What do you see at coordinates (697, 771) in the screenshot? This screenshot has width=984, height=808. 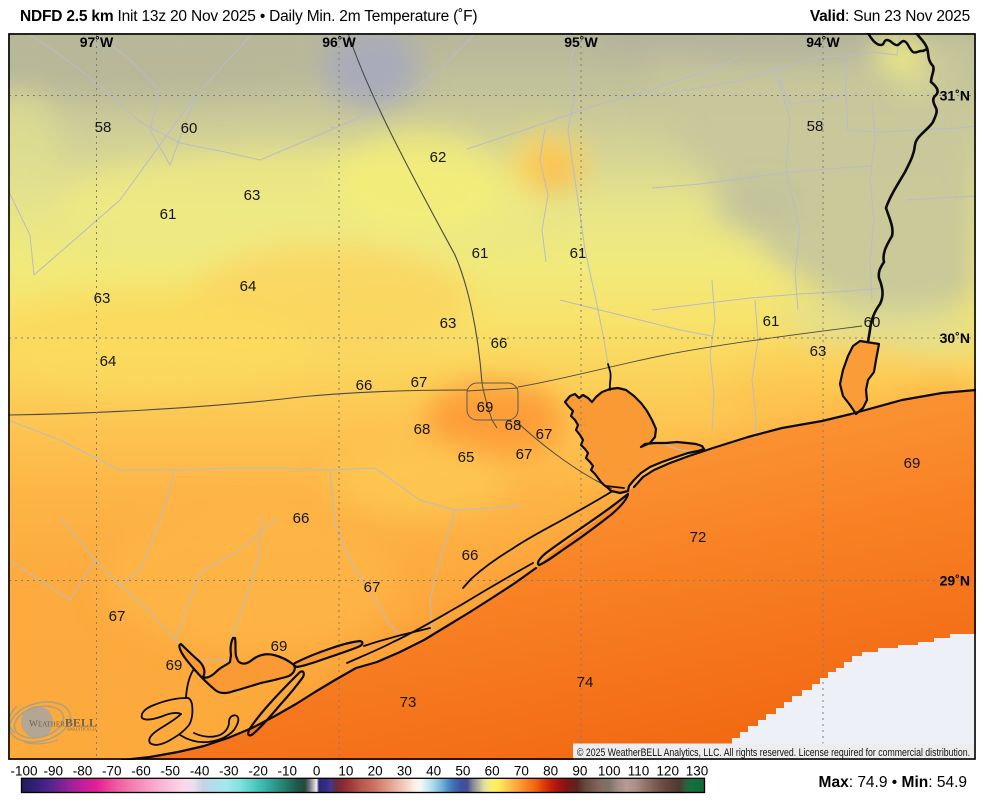 I see `svg-text: 130` at bounding box center [697, 771].